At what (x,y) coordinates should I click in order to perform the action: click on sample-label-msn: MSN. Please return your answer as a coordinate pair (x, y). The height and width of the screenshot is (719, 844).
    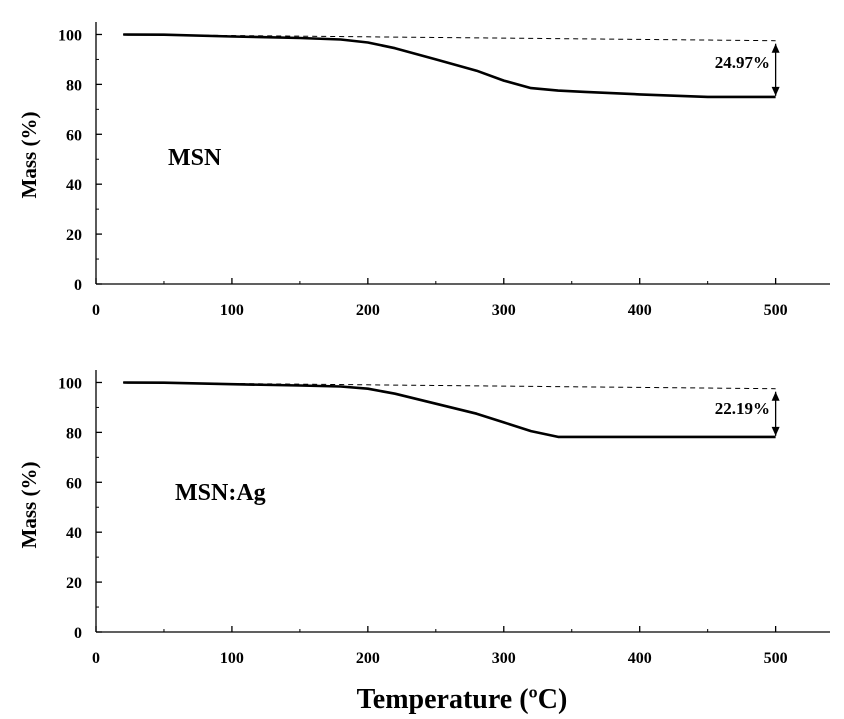
    Looking at the image, I should click on (195, 158).